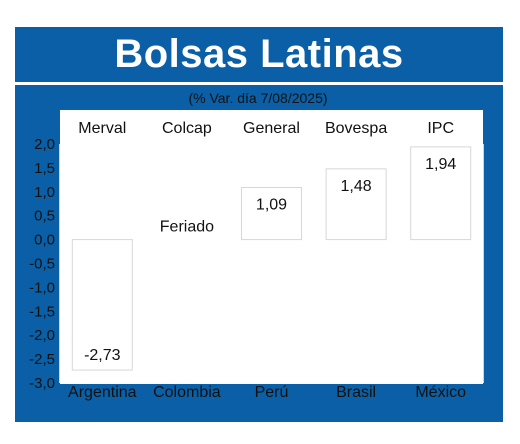  Describe the element at coordinates (187, 128) in the screenshot. I see `index-label: Colcap` at that location.